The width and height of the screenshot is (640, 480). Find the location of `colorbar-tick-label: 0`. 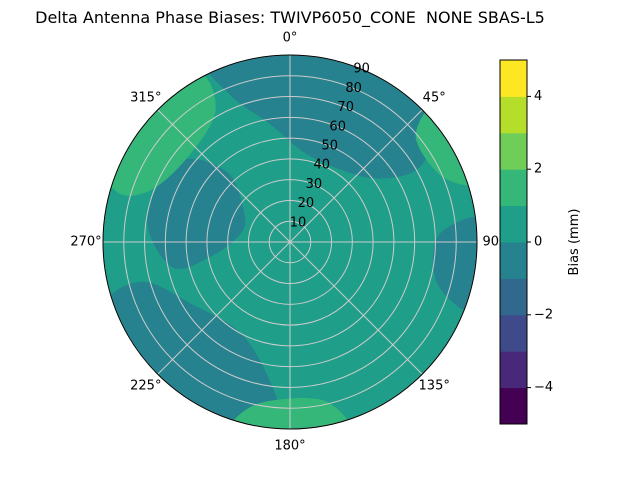

colorbar-tick-label: 0 is located at coordinates (538, 242).